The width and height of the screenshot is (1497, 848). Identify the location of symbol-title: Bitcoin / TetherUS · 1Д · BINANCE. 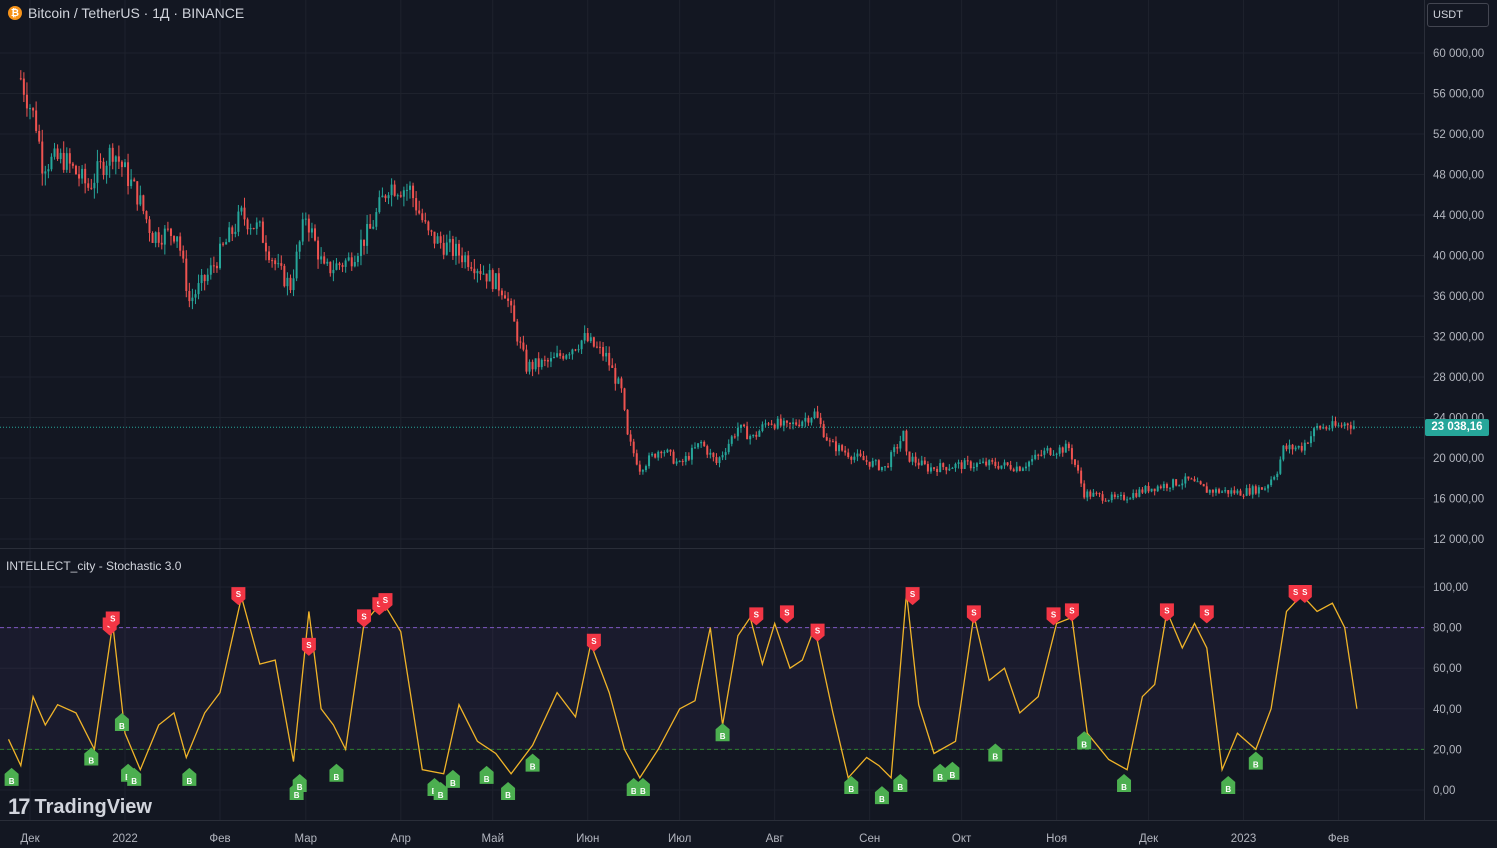
(136, 13).